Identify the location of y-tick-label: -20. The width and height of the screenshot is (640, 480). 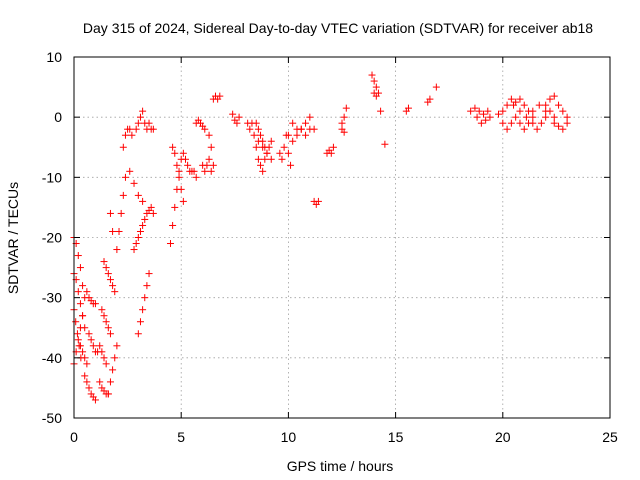
(52, 238).